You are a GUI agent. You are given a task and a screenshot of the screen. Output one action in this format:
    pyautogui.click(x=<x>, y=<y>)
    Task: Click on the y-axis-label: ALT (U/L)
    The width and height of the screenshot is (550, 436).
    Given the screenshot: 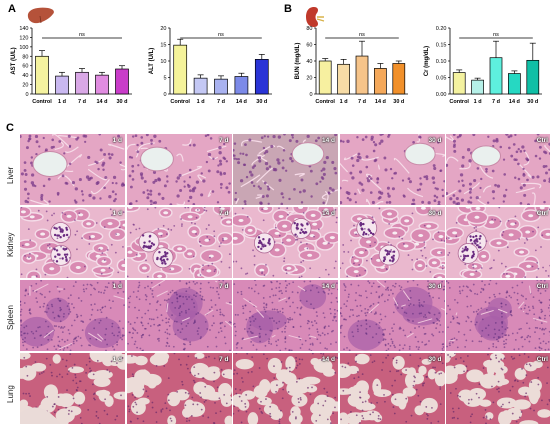 What is the action you would take?
    pyautogui.click(x=152, y=61)
    